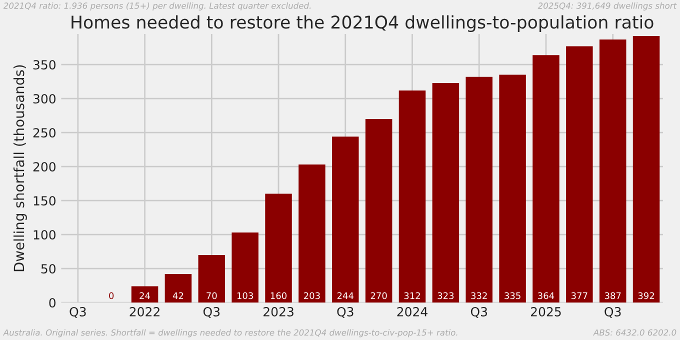  What do you see at coordinates (412, 311) in the screenshot?
I see `x-tick-label: 2024` at bounding box center [412, 311].